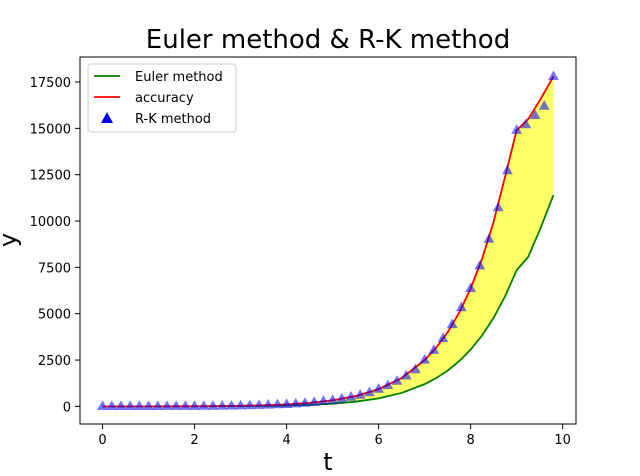 The image size is (640, 476). What do you see at coordinates (102, 440) in the screenshot?
I see `x-tick-label: 0` at bounding box center [102, 440].